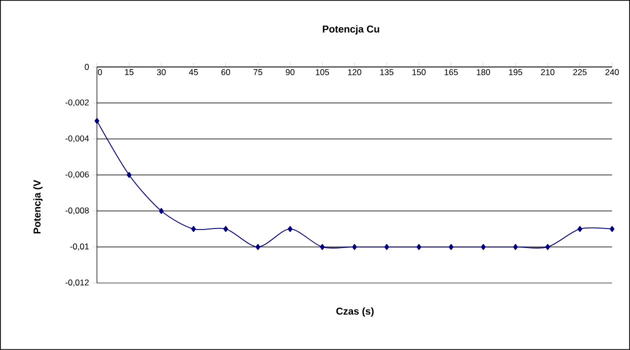  Describe the element at coordinates (77, 283) in the screenshot. I see `y-tick-label: -0,012` at that location.